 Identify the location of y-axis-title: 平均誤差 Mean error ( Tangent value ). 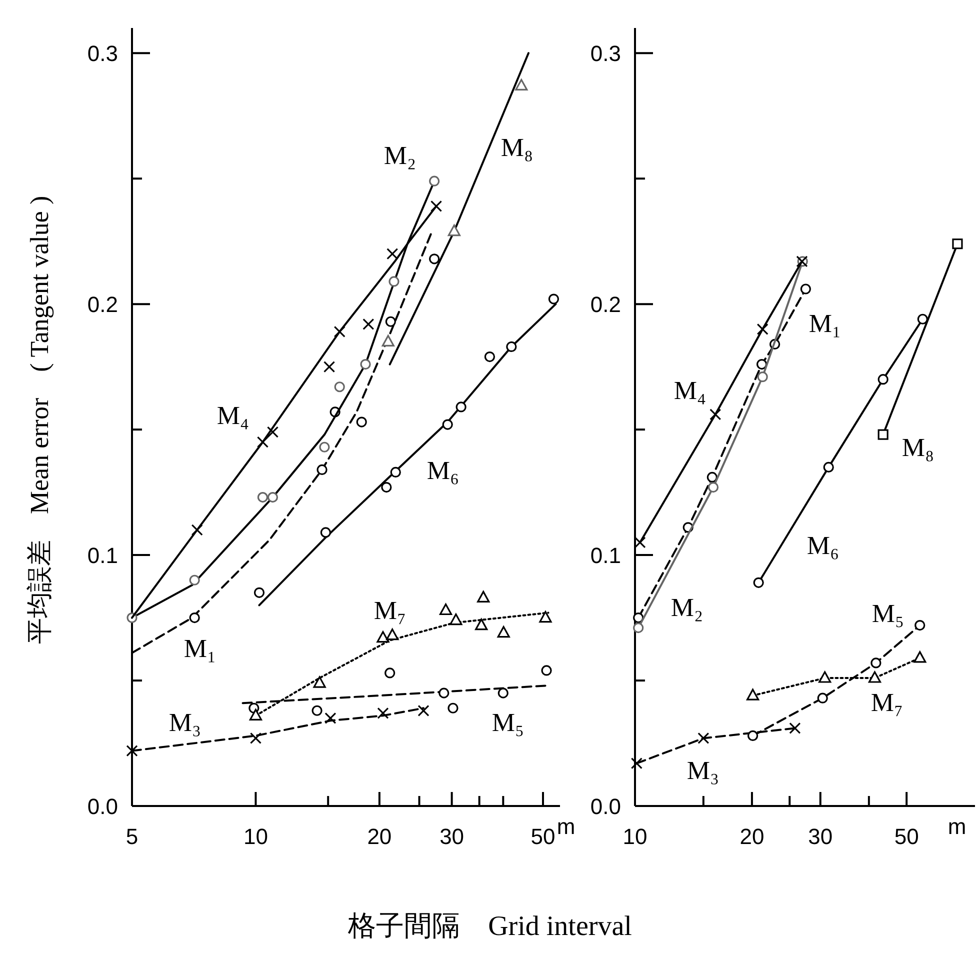
(39, 420).